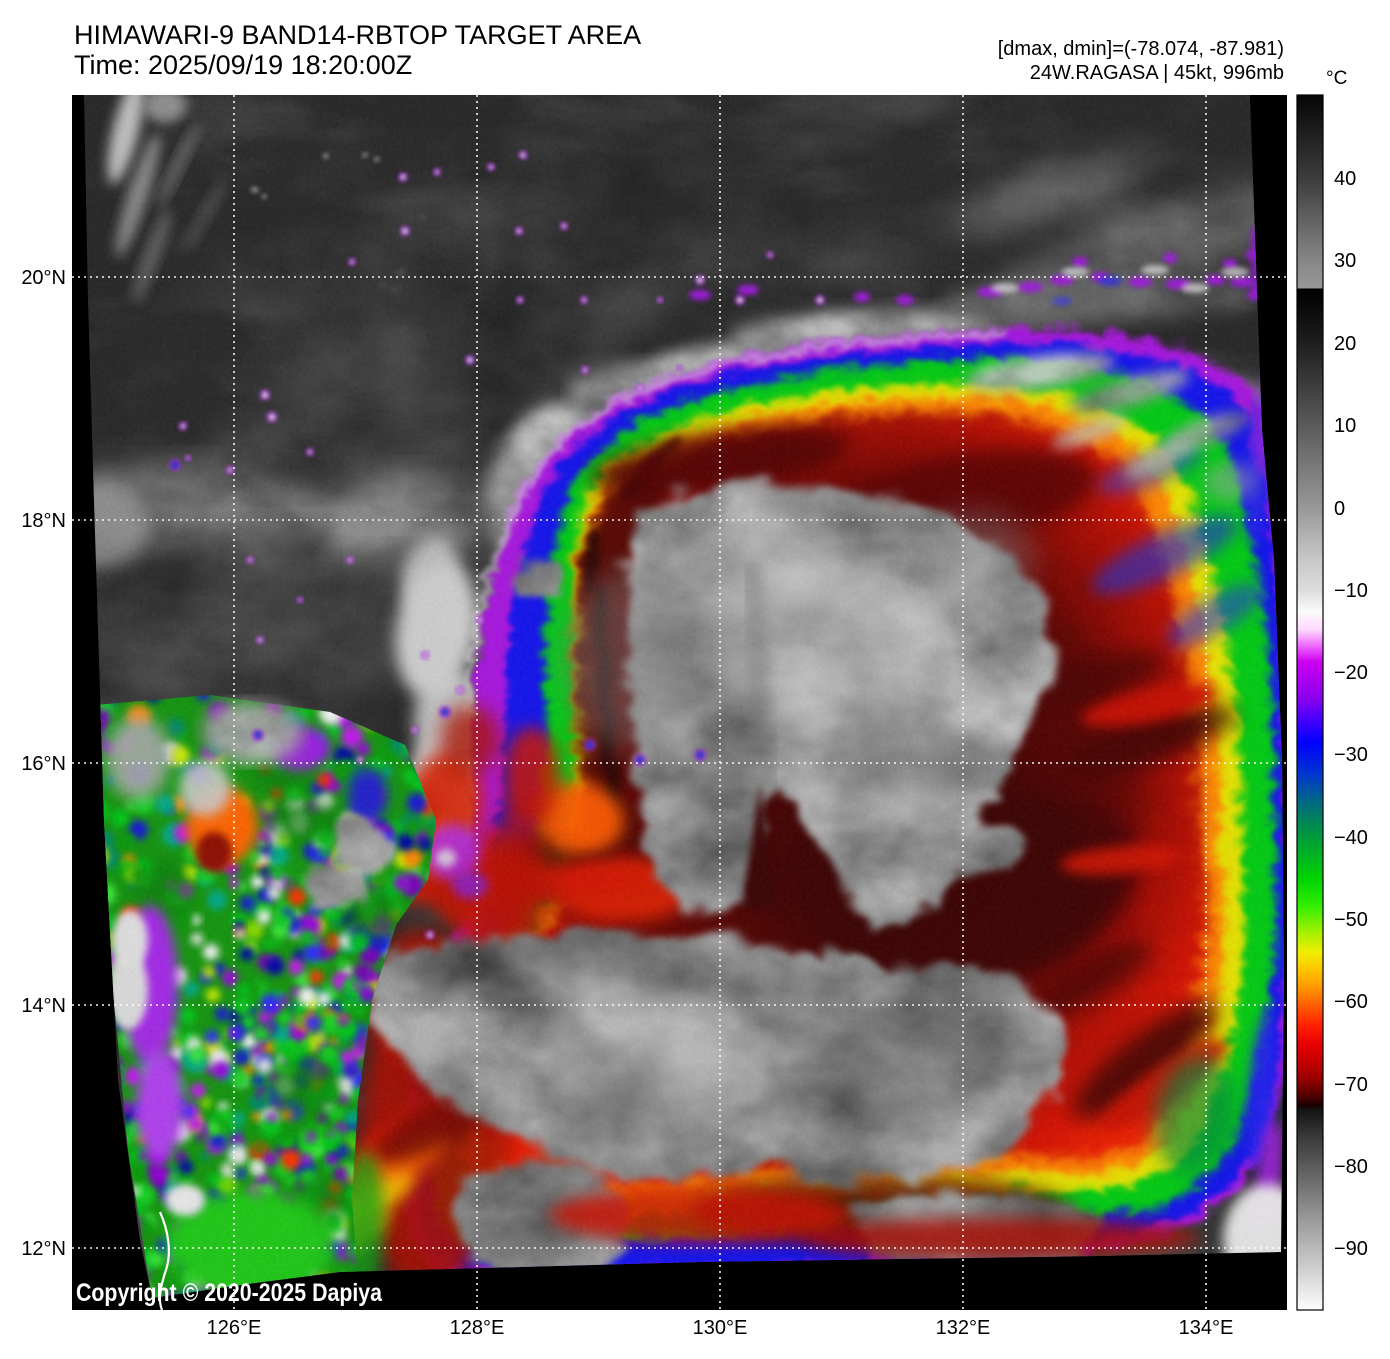 The height and width of the screenshot is (1359, 1390). Describe the element at coordinates (1351, 673) in the screenshot. I see `svg-text: −20` at that location.